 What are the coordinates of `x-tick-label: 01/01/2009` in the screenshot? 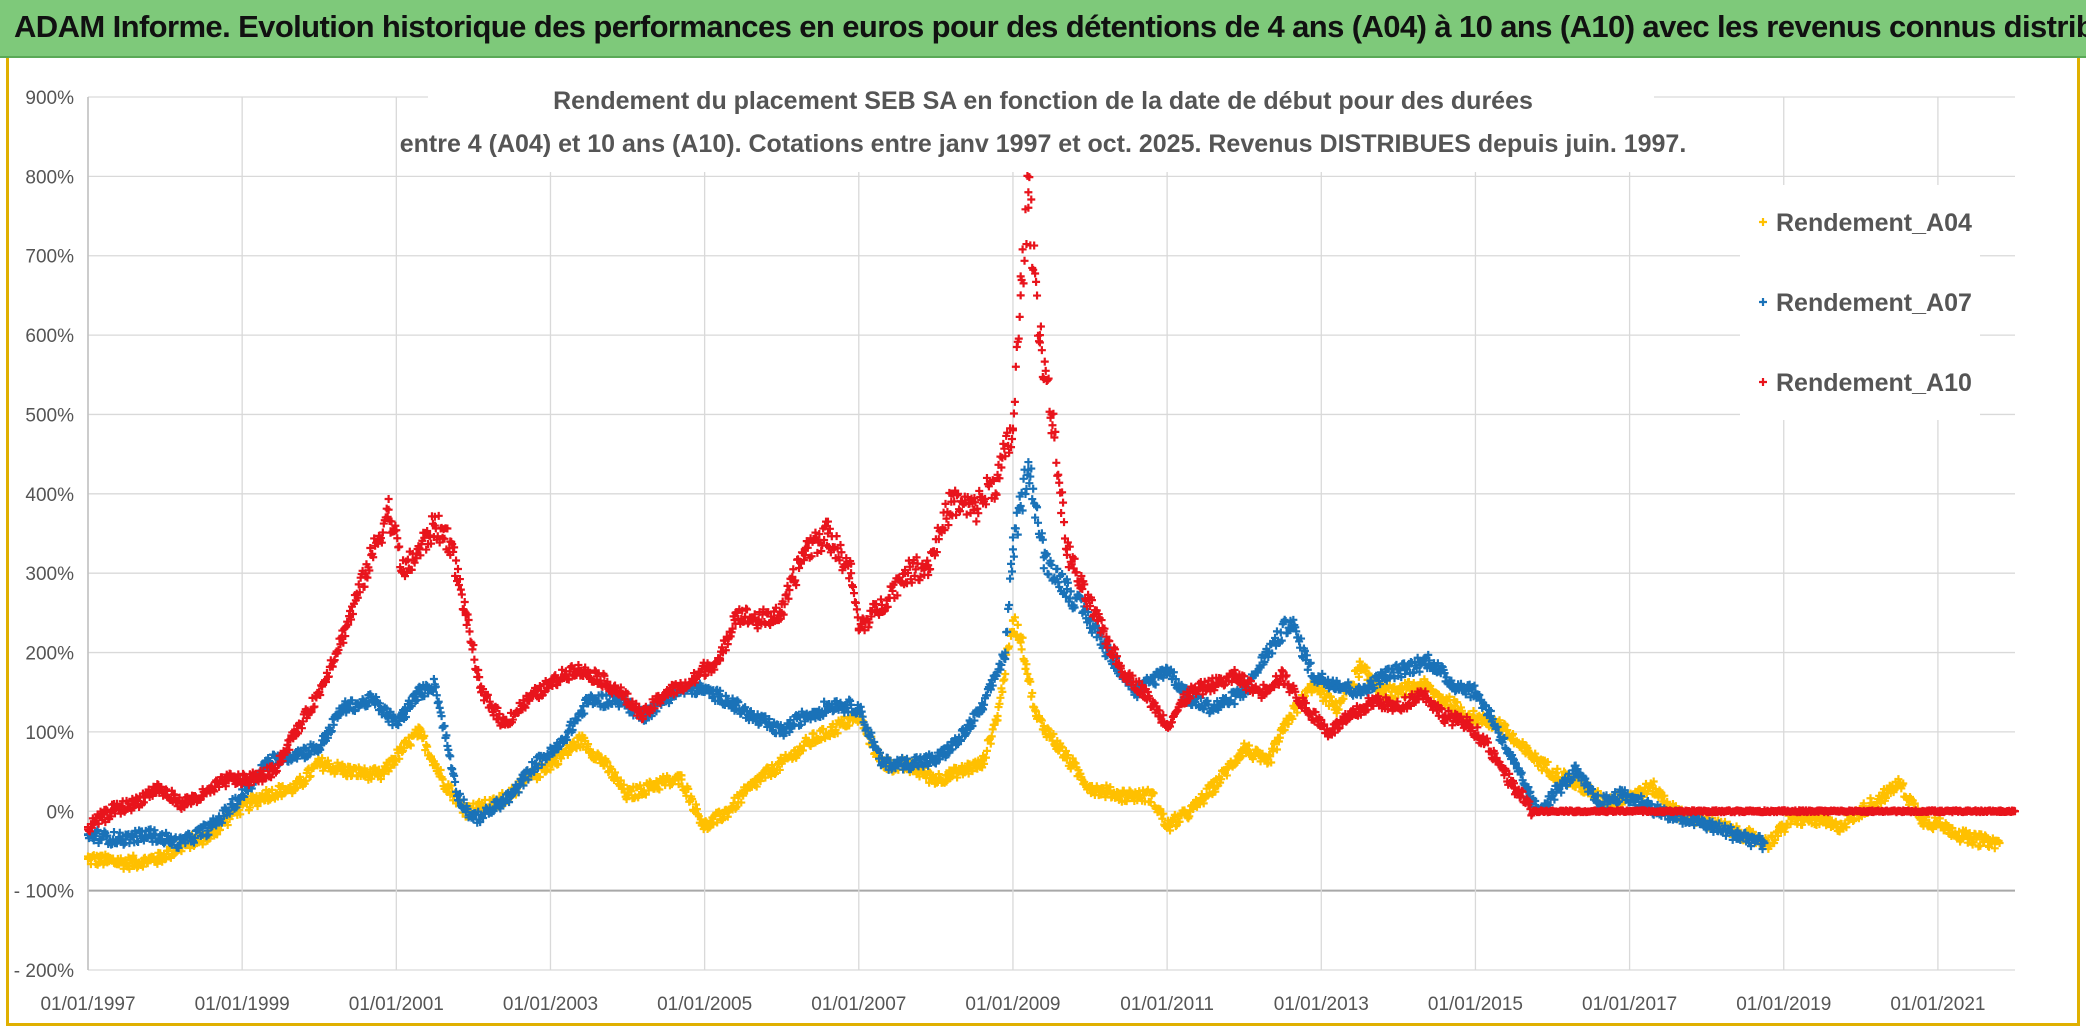 It's located at (1012, 1004).